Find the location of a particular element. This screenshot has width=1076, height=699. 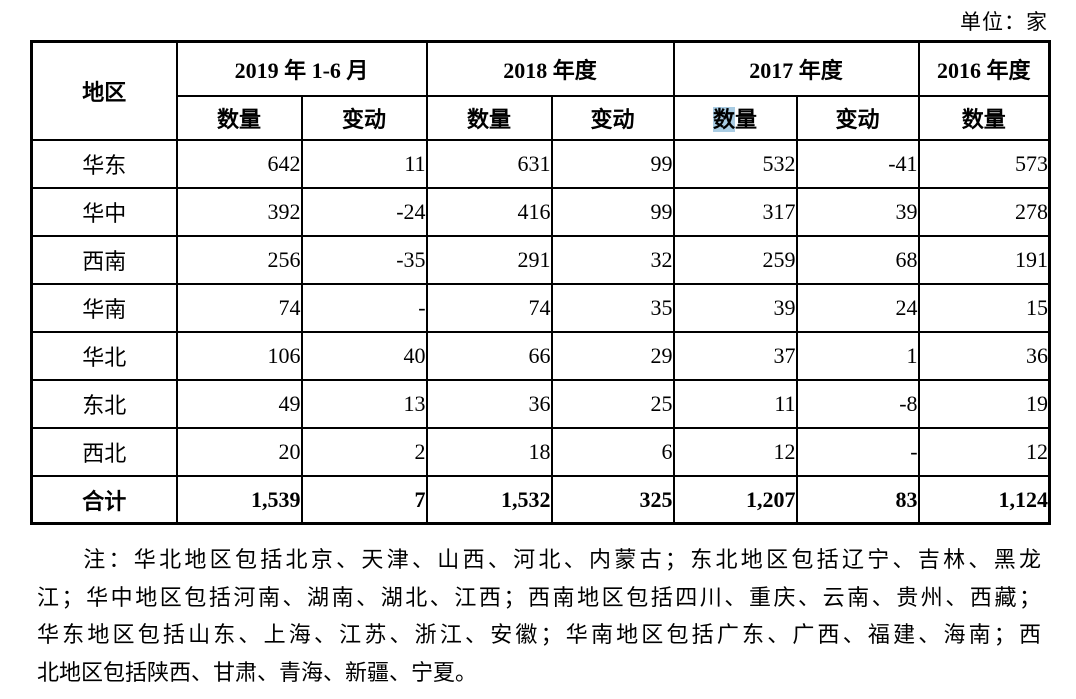

value-cell: 20 is located at coordinates (239, 452).